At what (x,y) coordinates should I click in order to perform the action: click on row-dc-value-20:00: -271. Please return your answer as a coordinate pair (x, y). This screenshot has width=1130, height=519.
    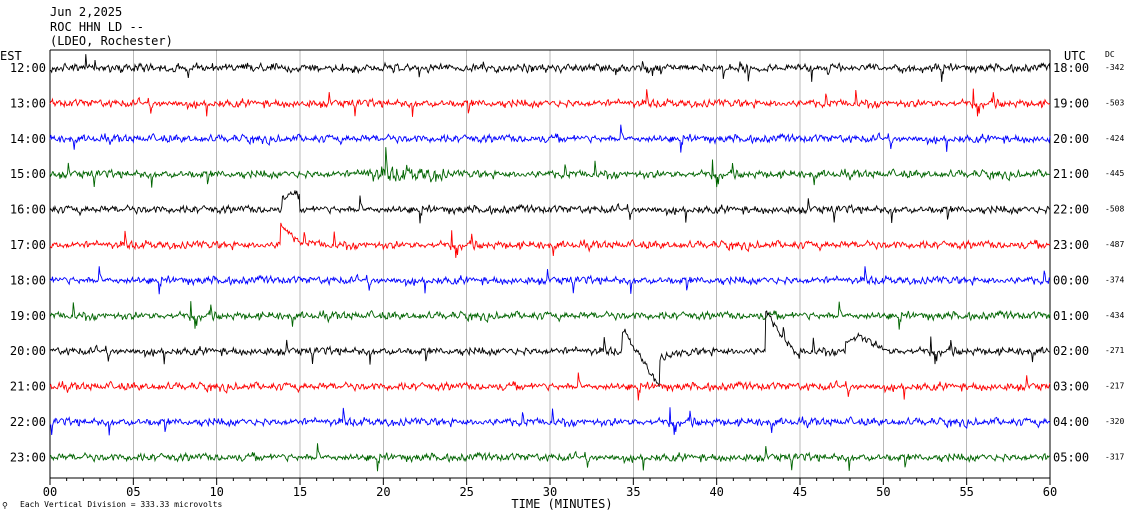
    Looking at the image, I should click on (1114, 350).